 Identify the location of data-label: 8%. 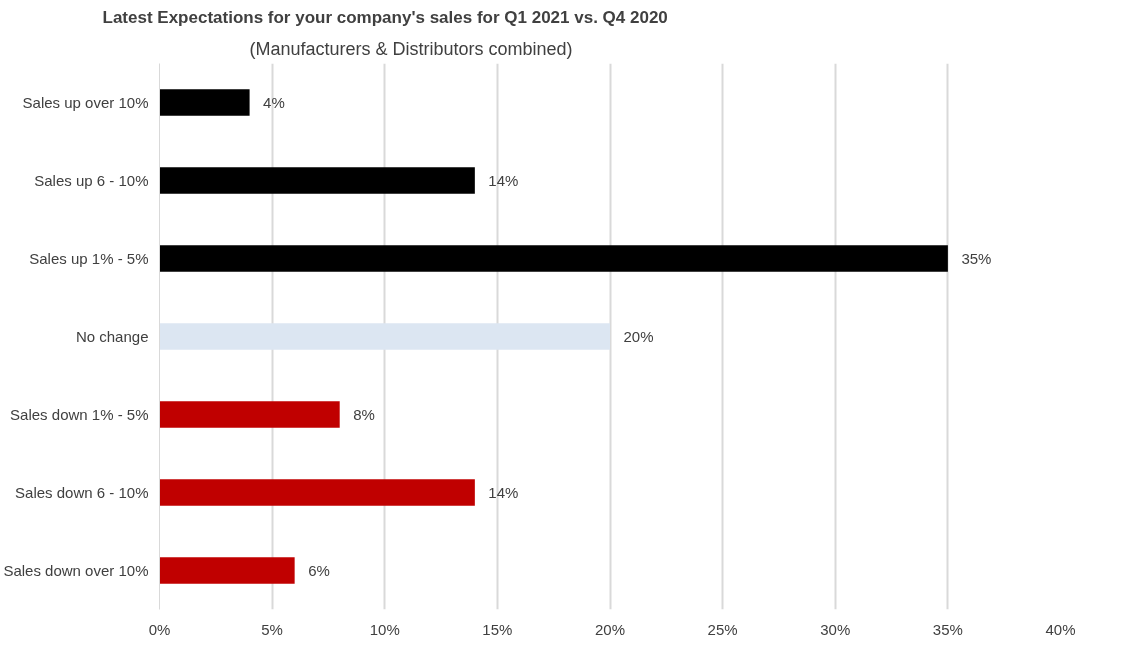
(364, 414).